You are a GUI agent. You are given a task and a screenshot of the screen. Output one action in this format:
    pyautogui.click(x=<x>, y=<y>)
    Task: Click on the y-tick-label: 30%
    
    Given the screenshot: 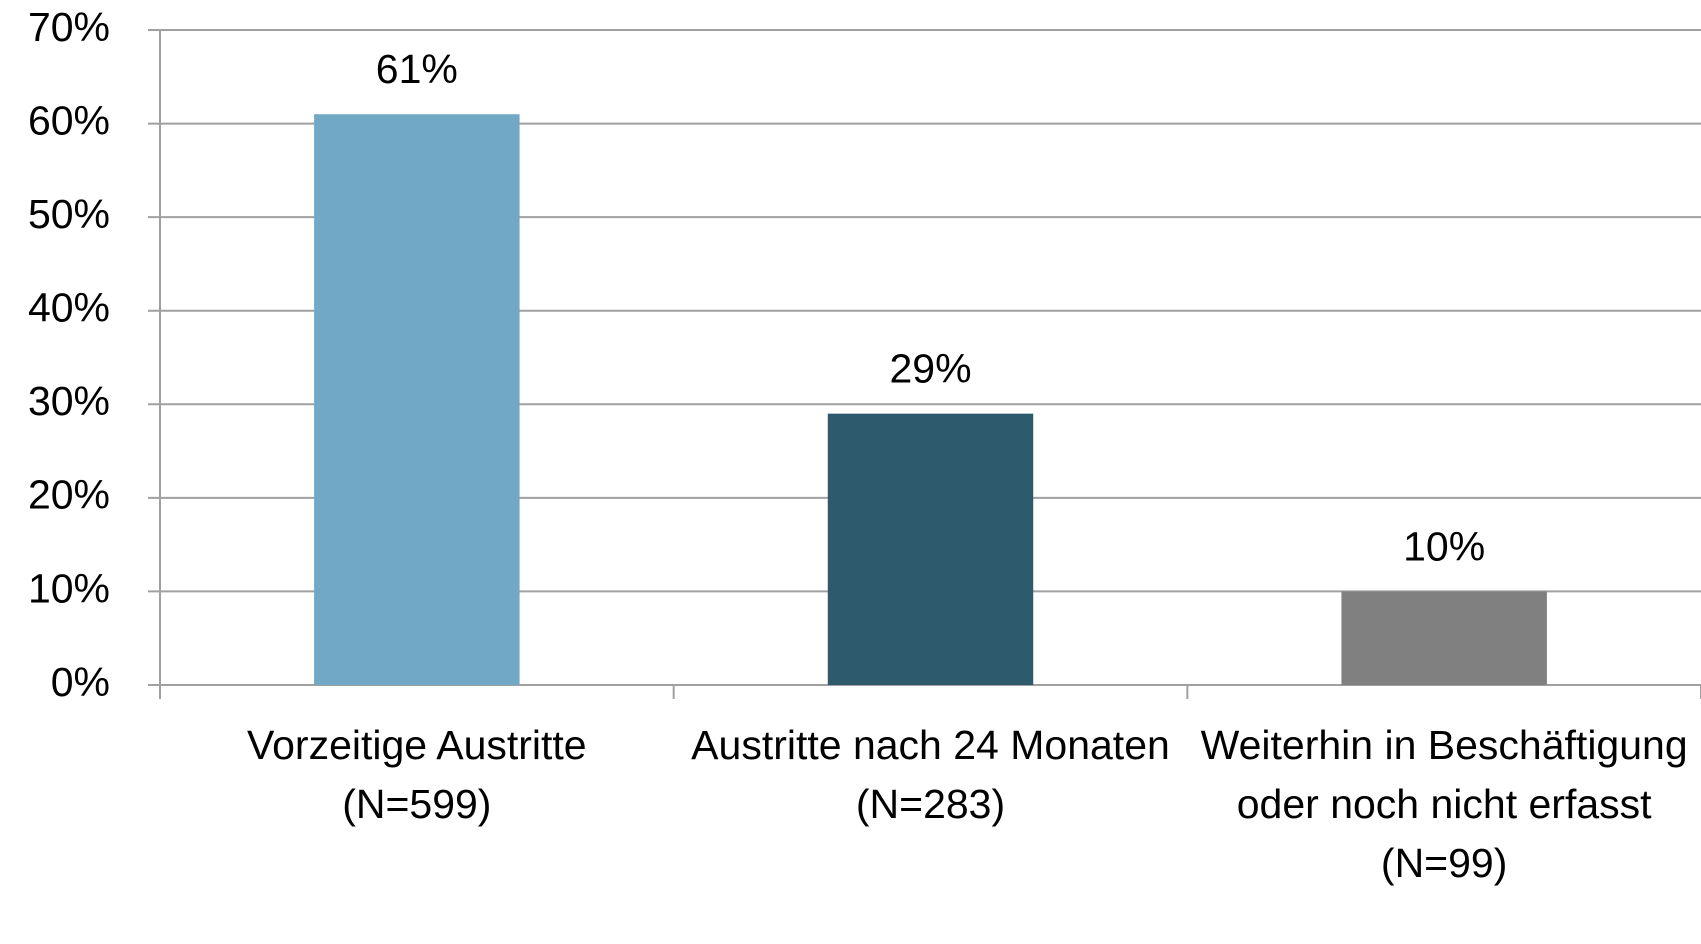 What is the action you would take?
    pyautogui.click(x=69, y=401)
    